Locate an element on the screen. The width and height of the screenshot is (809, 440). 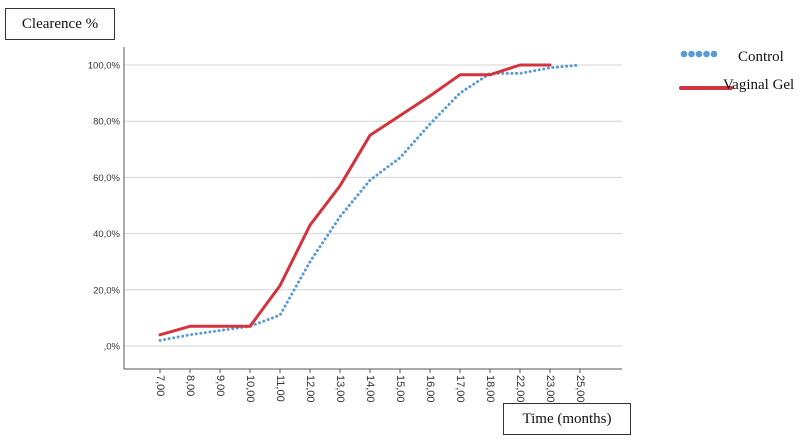
y-tick-label: ,0% is located at coordinates (112, 347).